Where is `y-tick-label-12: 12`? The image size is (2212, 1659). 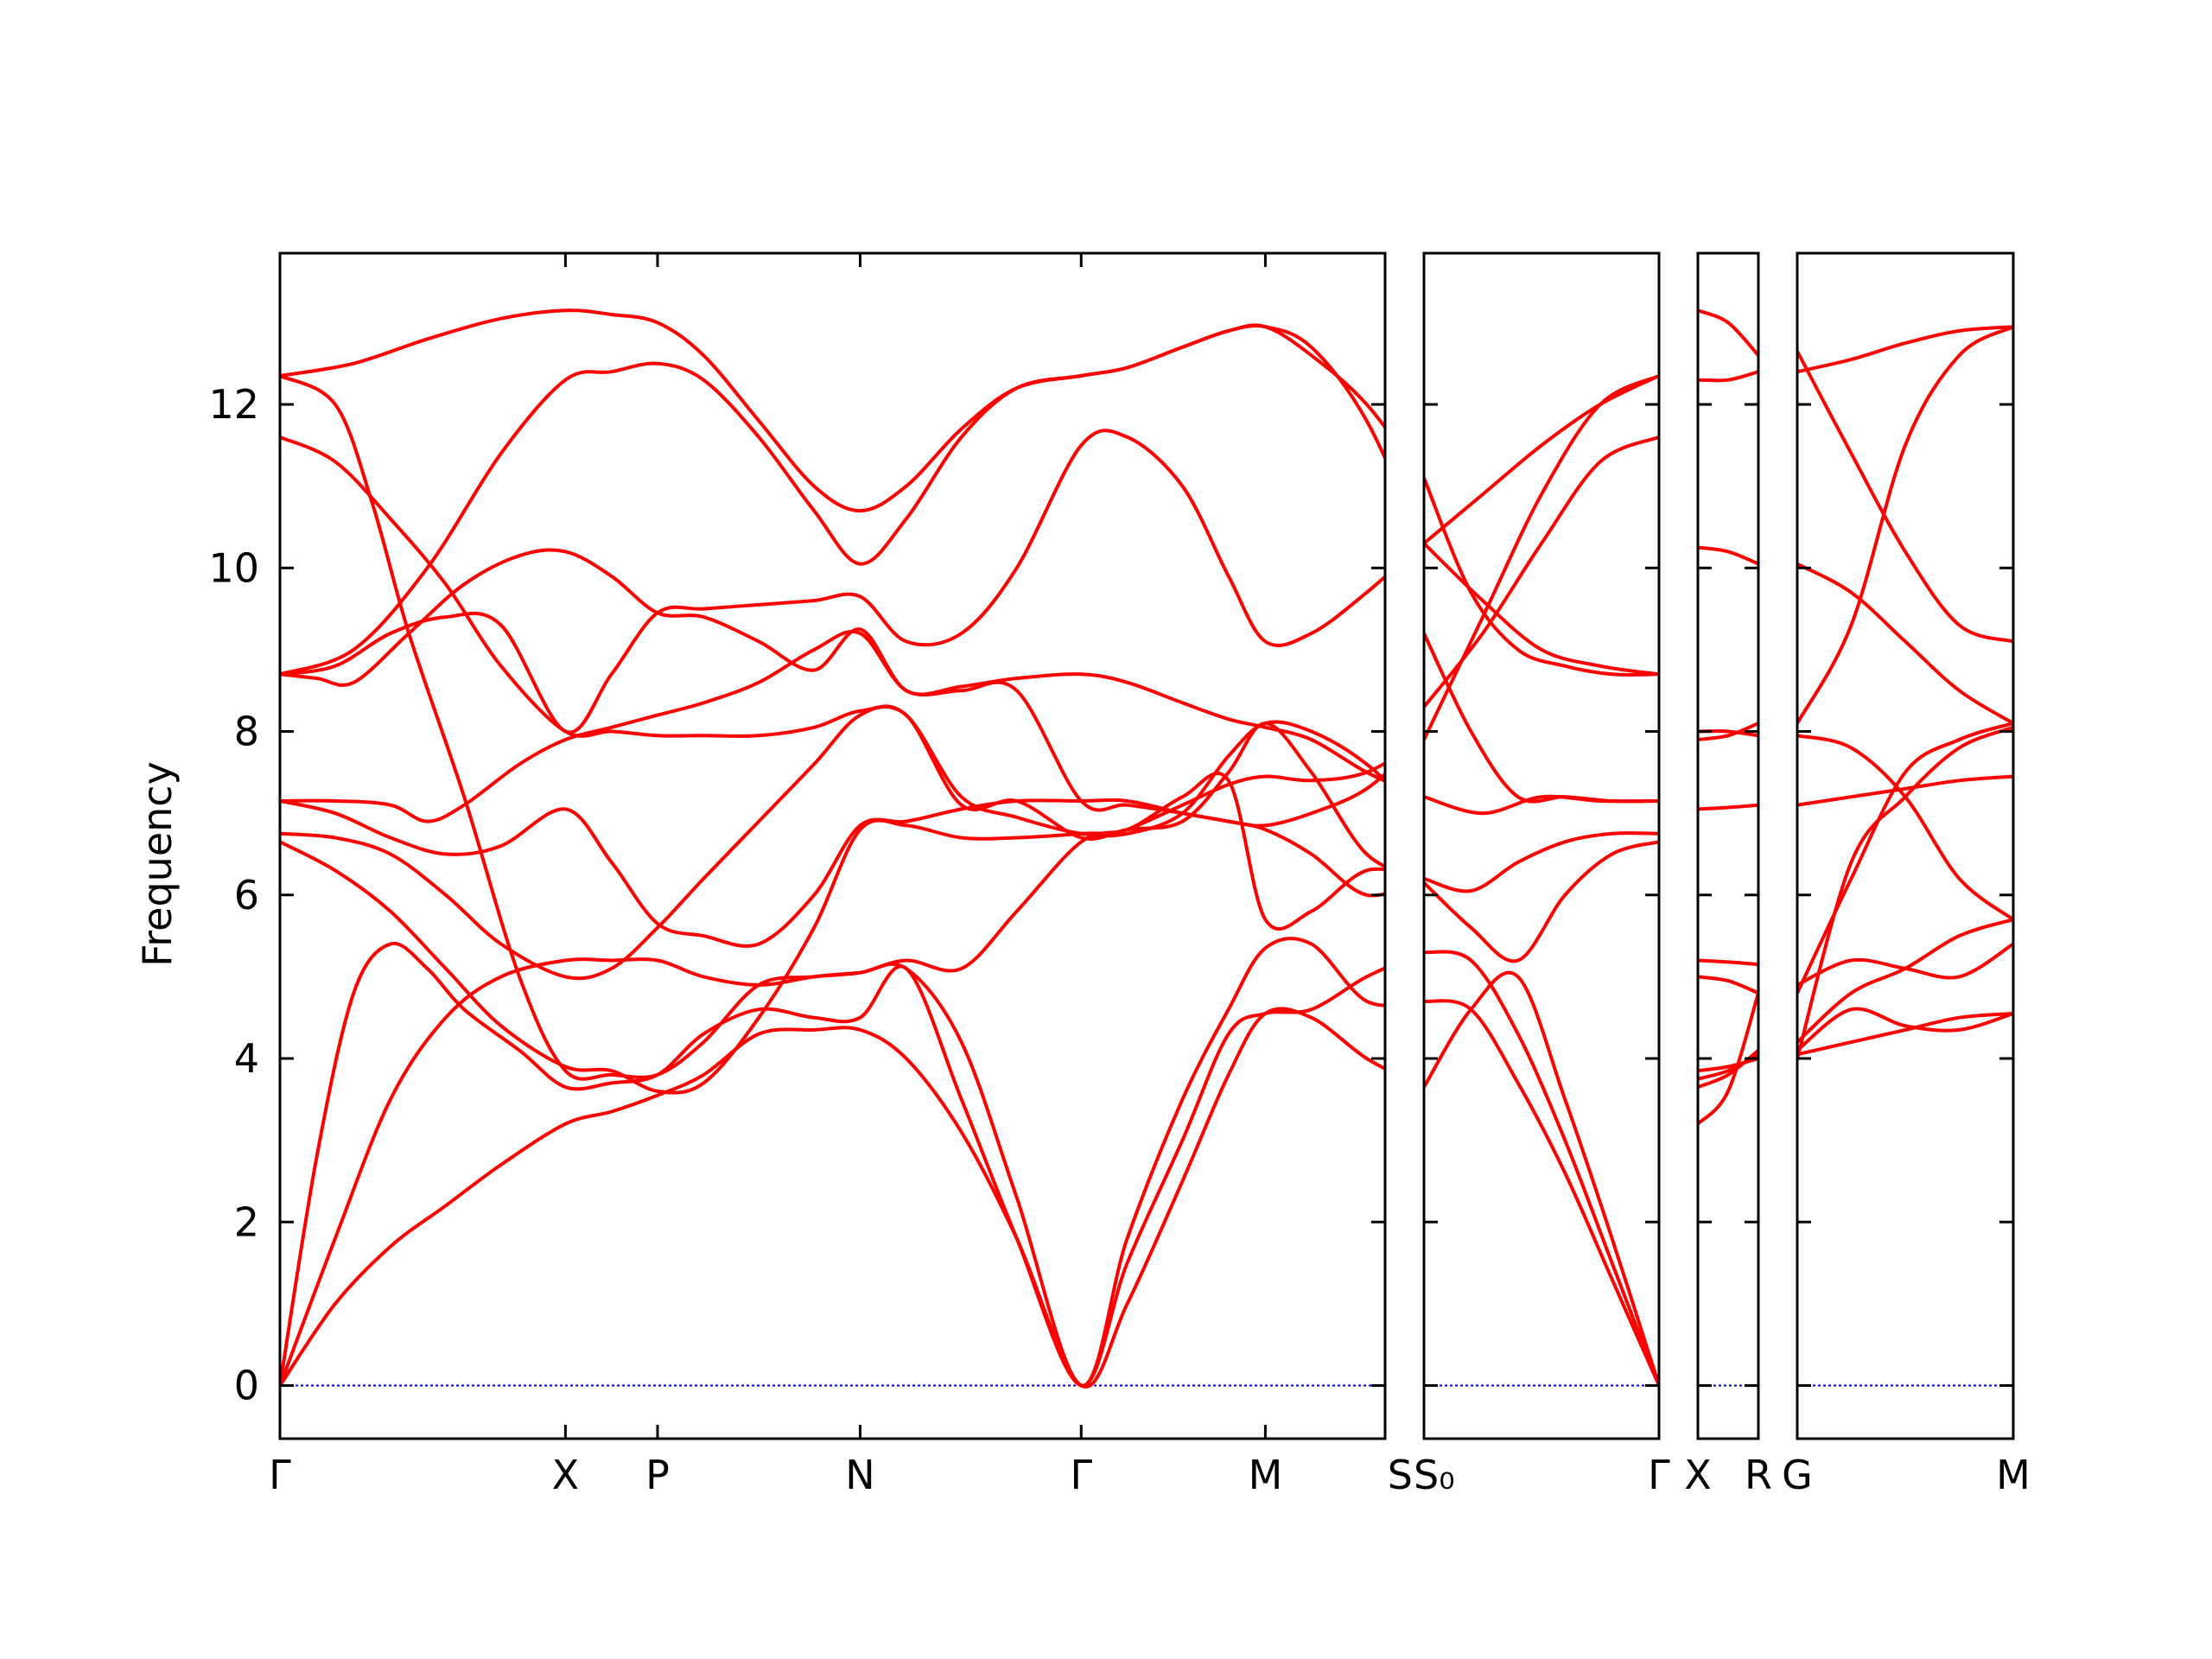
y-tick-label-12: 12 is located at coordinates (233, 404).